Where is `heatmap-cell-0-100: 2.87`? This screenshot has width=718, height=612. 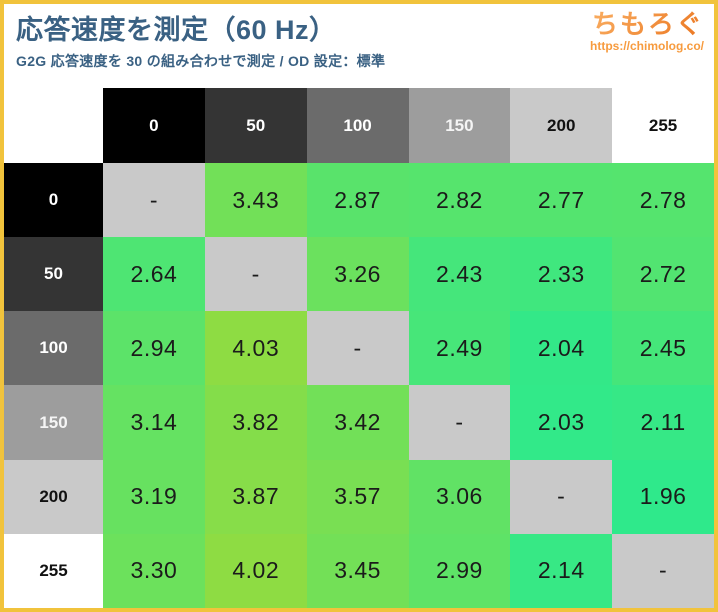 heatmap-cell-0-100: 2.87 is located at coordinates (357, 200).